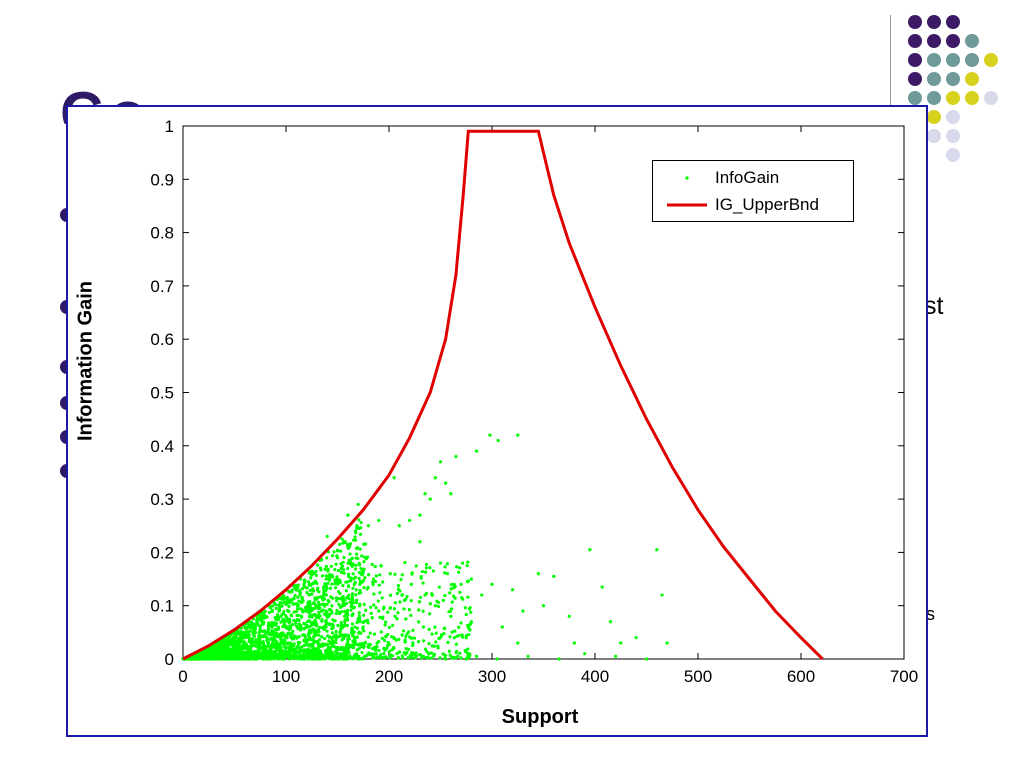  I want to click on y-tick-label: 0.1, so click(162, 606).